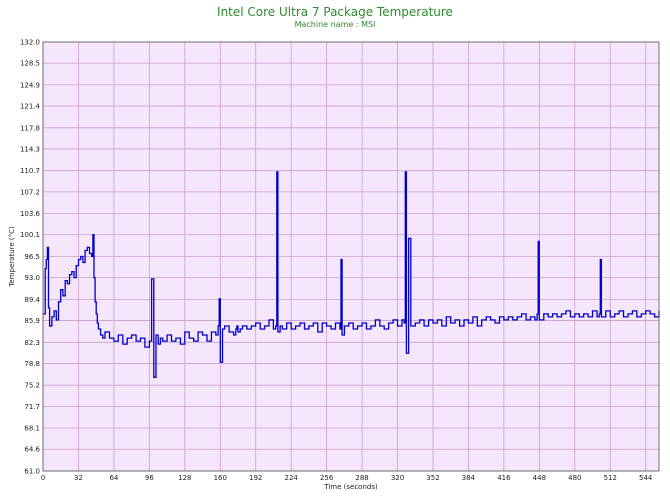 This screenshot has height=503, width=670. Describe the element at coordinates (646, 478) in the screenshot. I see `x-tick-label: 544` at that location.